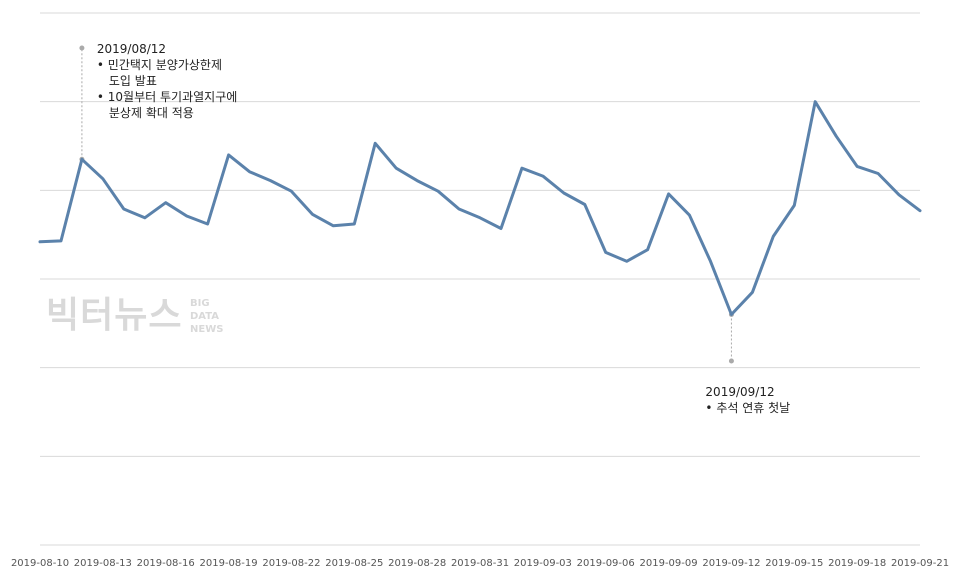 The height and width of the screenshot is (573, 960). I want to click on x-tick-label: 2019-09-06, so click(606, 563).